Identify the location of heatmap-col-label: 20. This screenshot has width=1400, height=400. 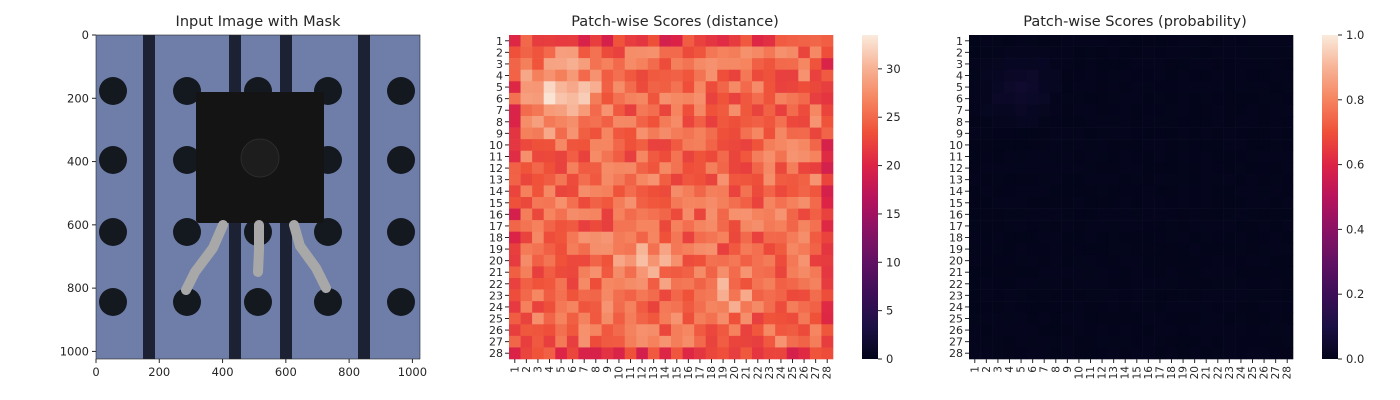
(735, 372).